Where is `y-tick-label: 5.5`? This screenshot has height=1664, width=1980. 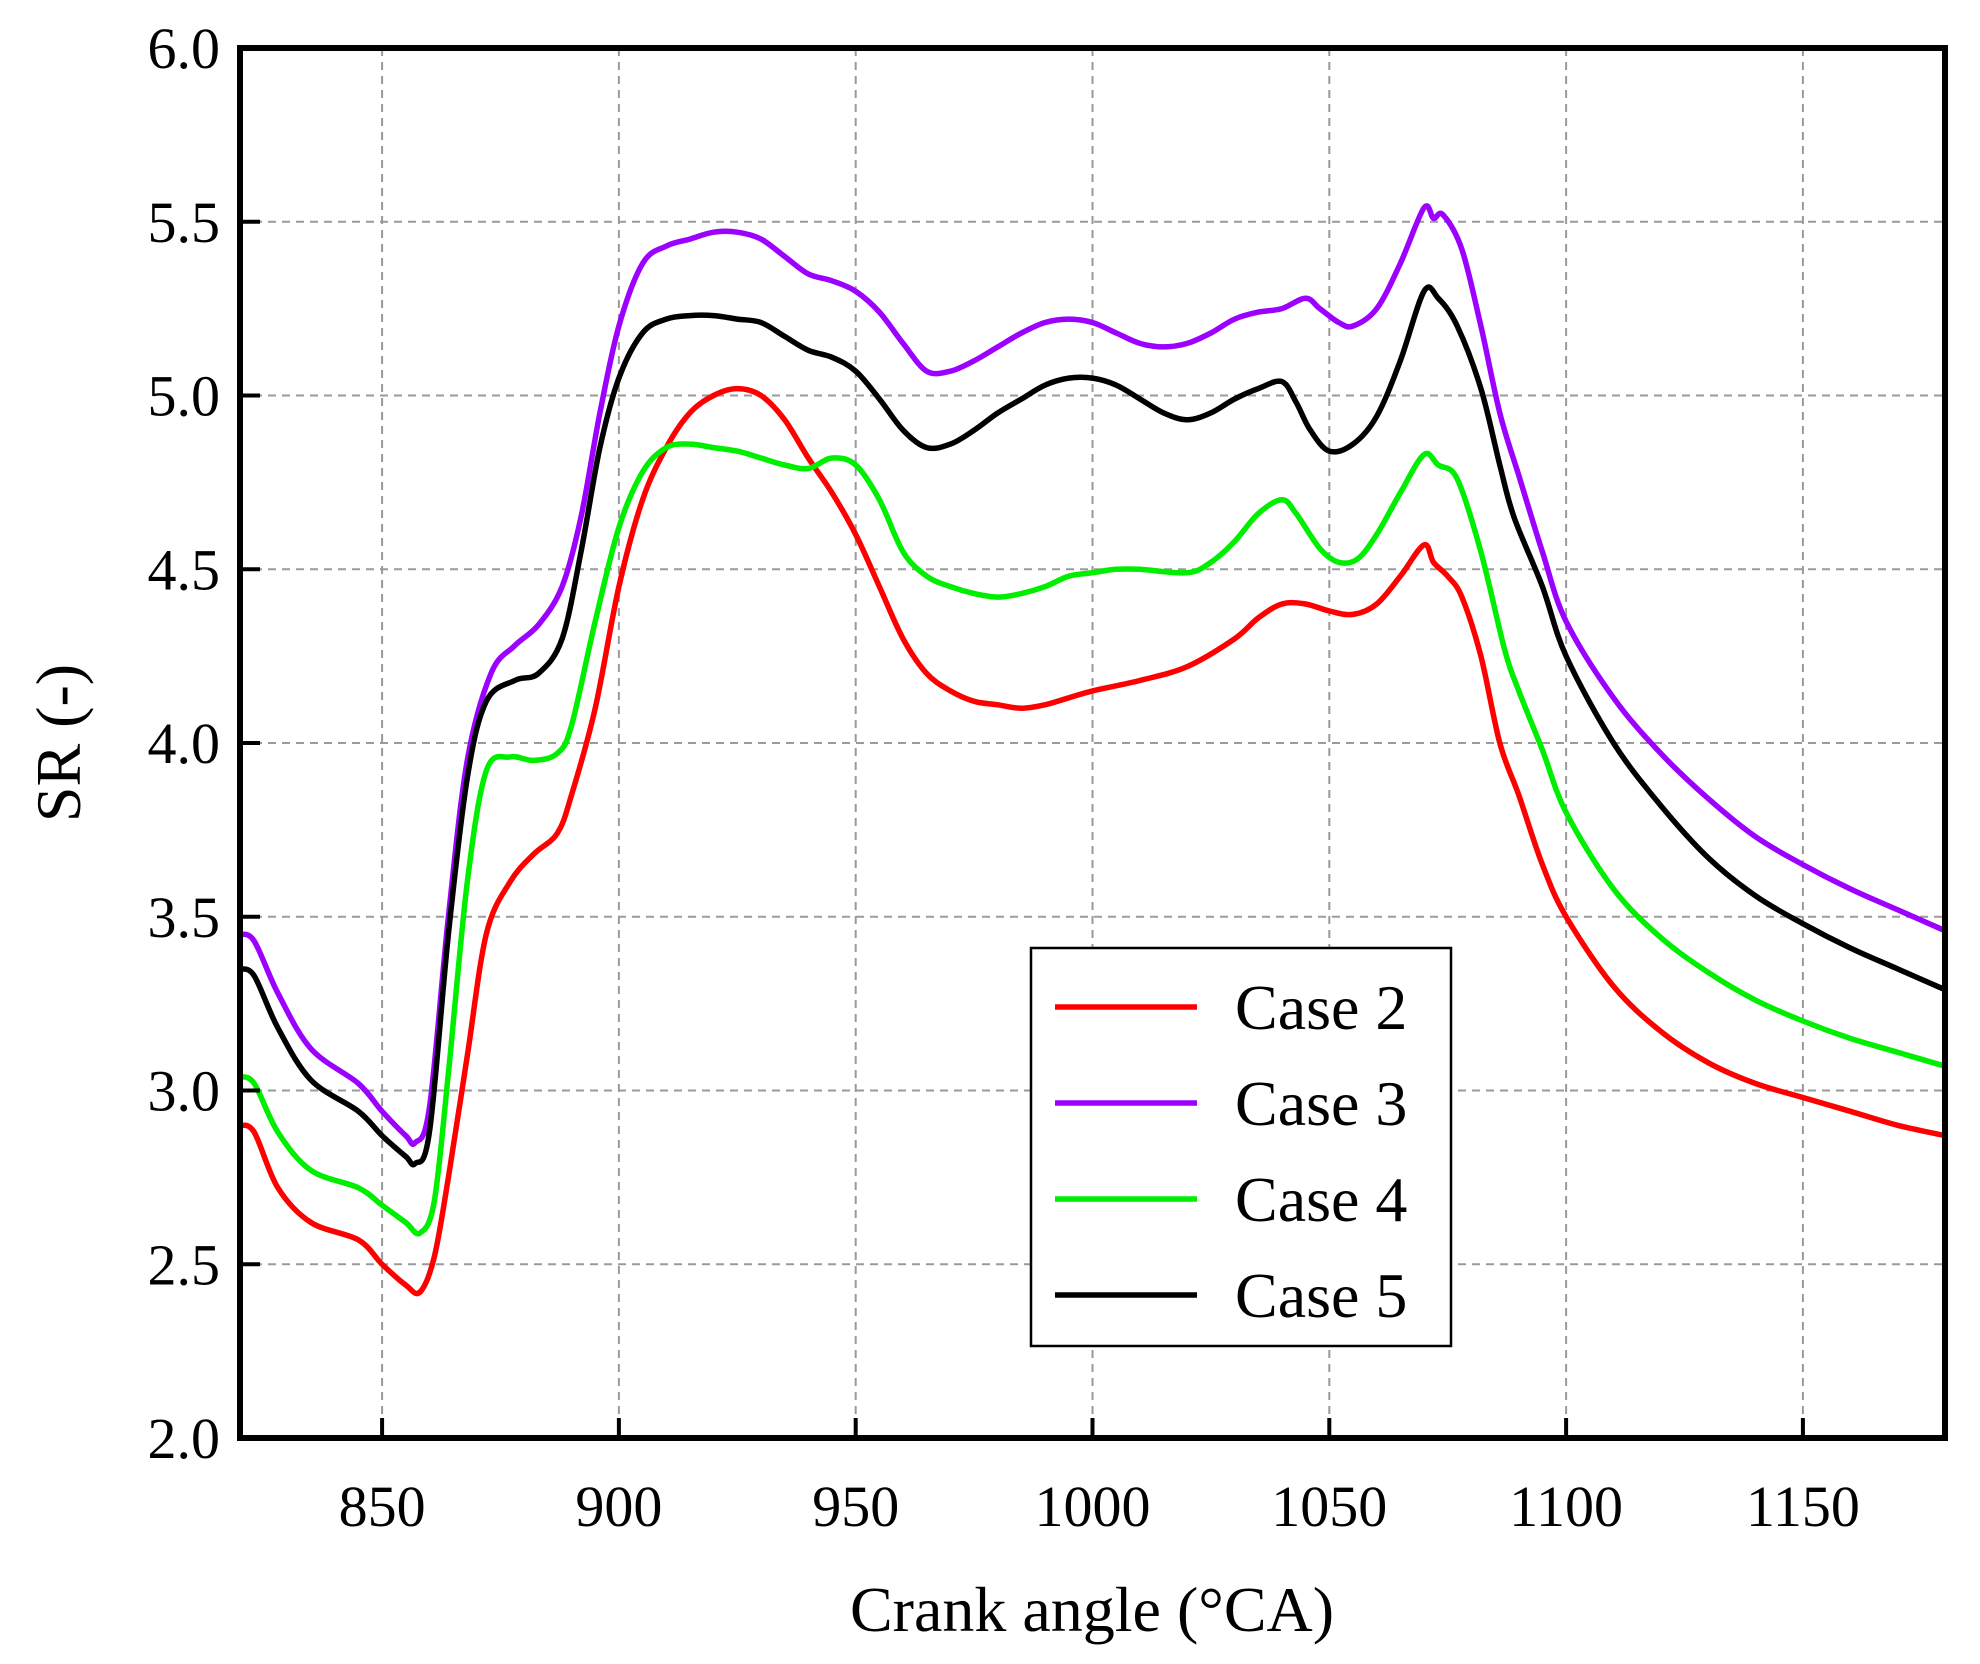
y-tick-label: 5.5 is located at coordinates (184, 222).